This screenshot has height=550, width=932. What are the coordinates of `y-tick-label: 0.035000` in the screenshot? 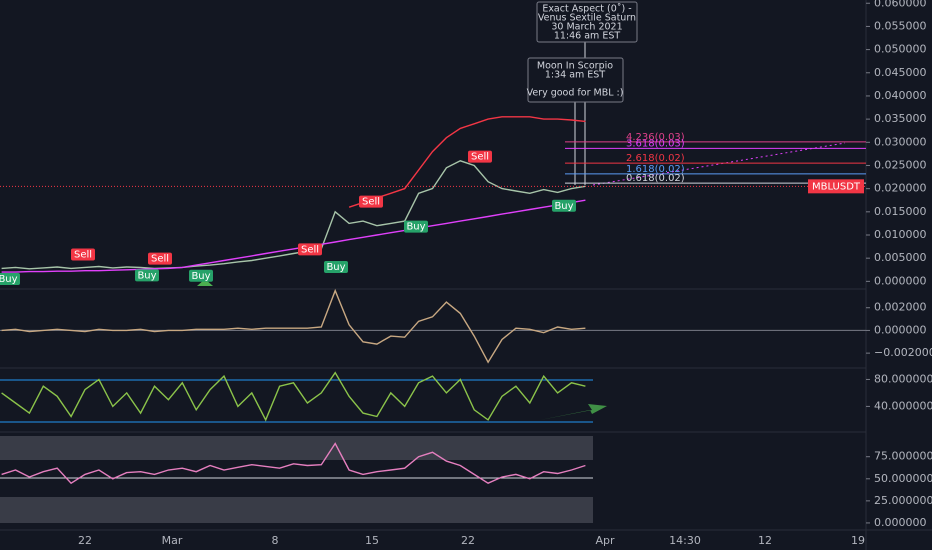 It's located at (900, 118).